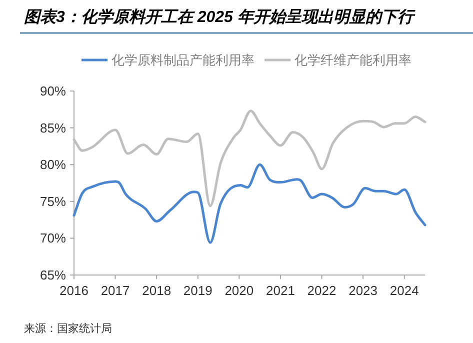 This screenshot has width=473, height=343. What do you see at coordinates (53, 91) in the screenshot?
I see `y-tick-label: 90%` at bounding box center [53, 91].